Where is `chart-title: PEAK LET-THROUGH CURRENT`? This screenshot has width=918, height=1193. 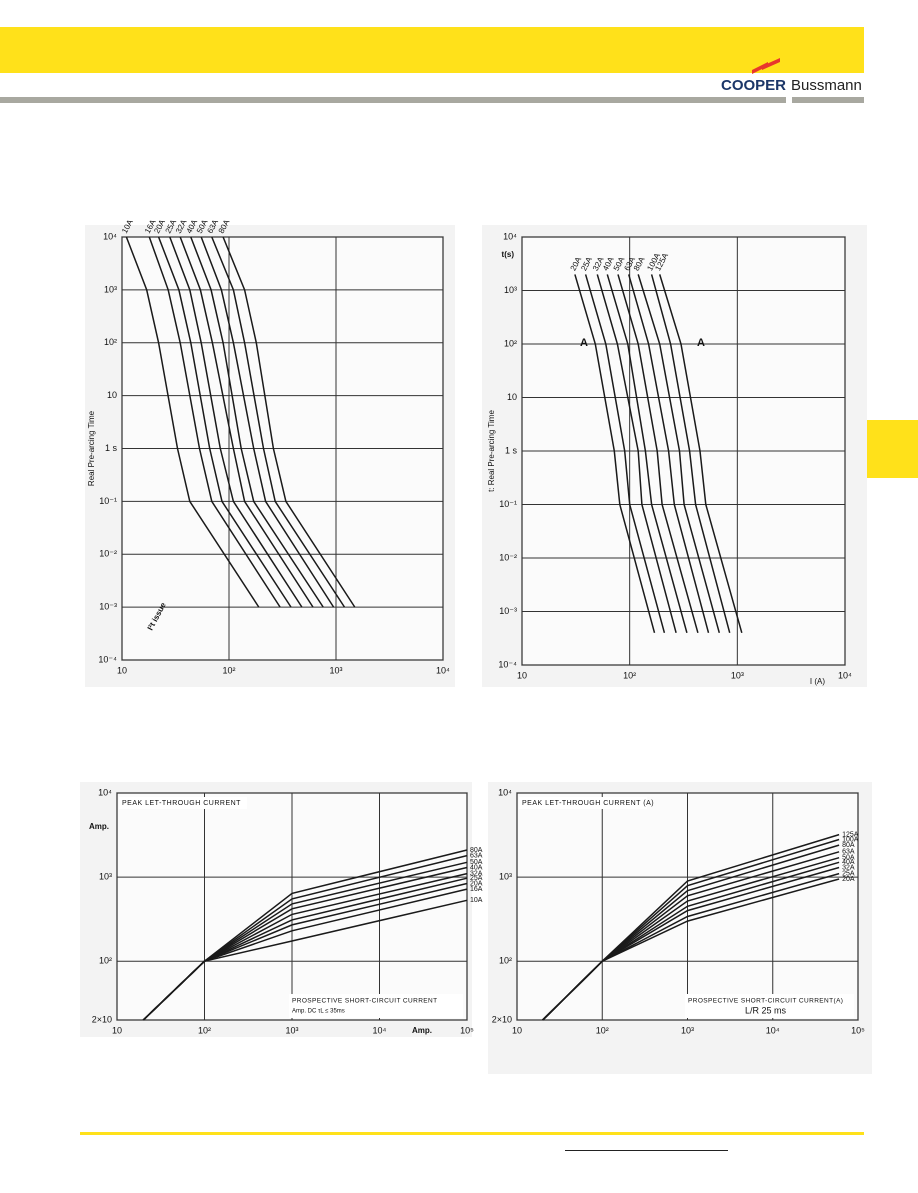
chart-title: PEAK LET-THROUGH CURRENT is located at coordinates (181, 803).